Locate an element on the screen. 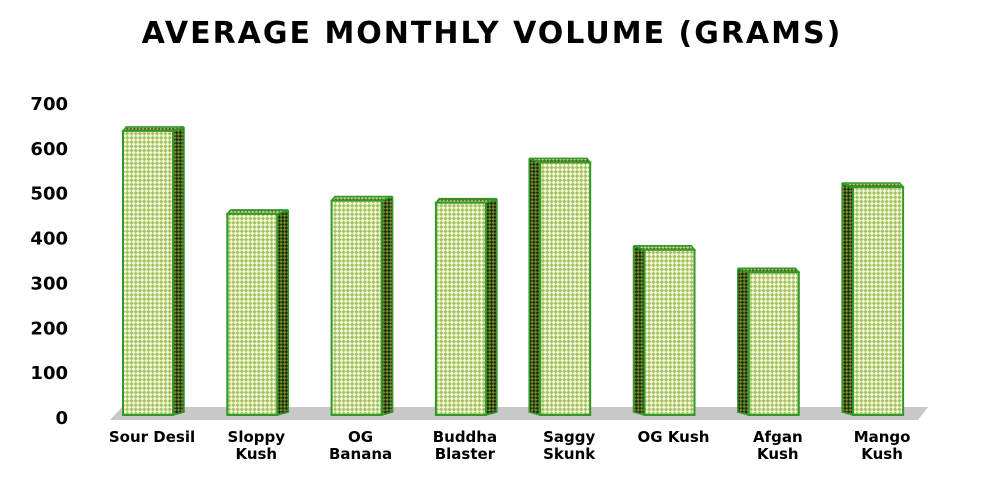 The width and height of the screenshot is (984, 490). x-tick-label: Sloppy Kush is located at coordinates (257, 445).